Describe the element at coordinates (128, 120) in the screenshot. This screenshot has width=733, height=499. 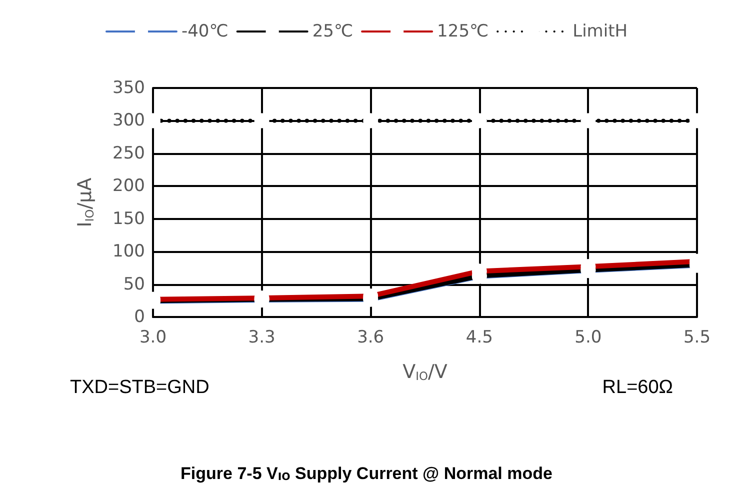
I see `y-tick-label: 300` at that location.